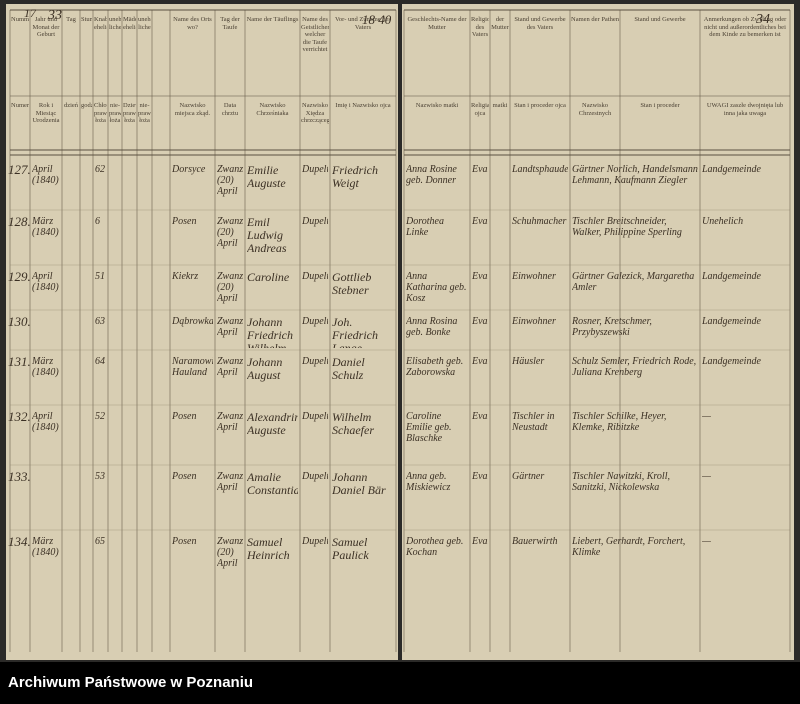 The height and width of the screenshot is (704, 800). Describe the element at coordinates (272, 109) in the screenshot. I see `column-header-pl: Nazwisko Chrześniaka` at that location.